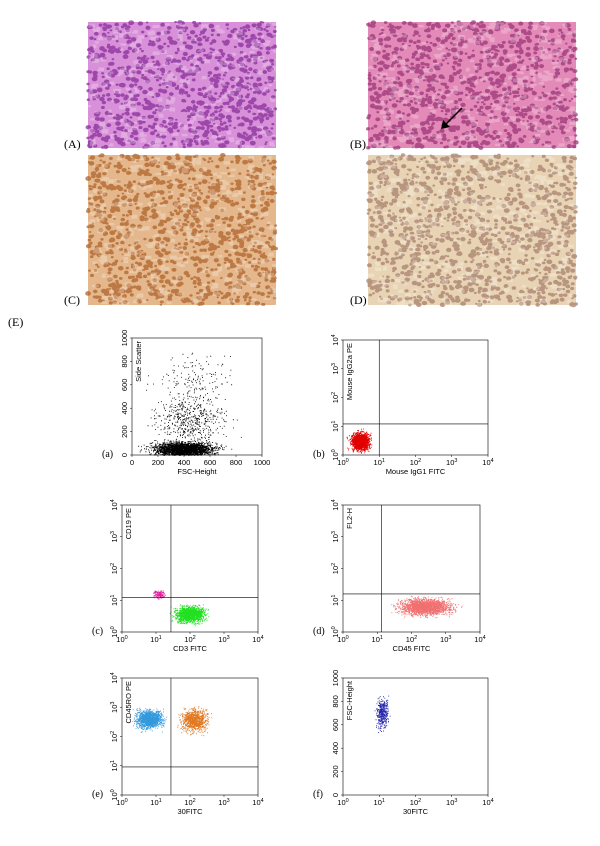 The width and height of the screenshot is (600, 846). I want to click on arrow, so click(453, 116).